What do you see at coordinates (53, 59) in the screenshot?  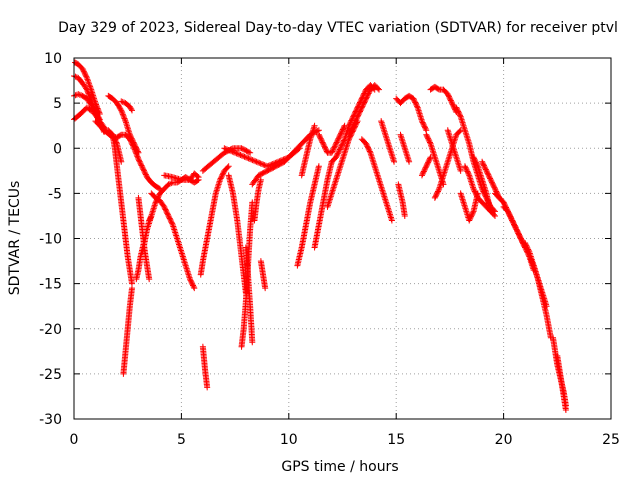 I see `y-tick-label: 10` at bounding box center [53, 59].